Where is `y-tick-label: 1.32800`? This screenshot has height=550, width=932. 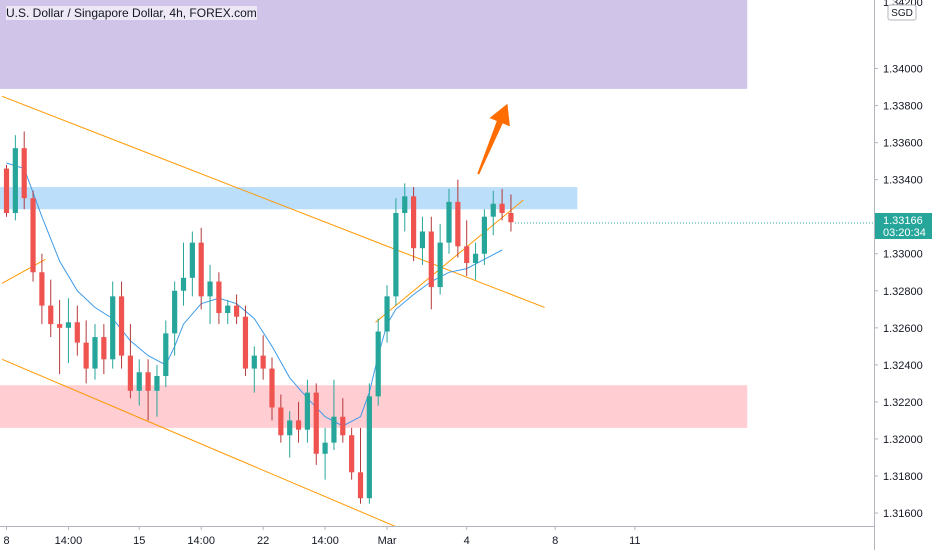 y-tick-label: 1.32800 is located at coordinates (903, 292).